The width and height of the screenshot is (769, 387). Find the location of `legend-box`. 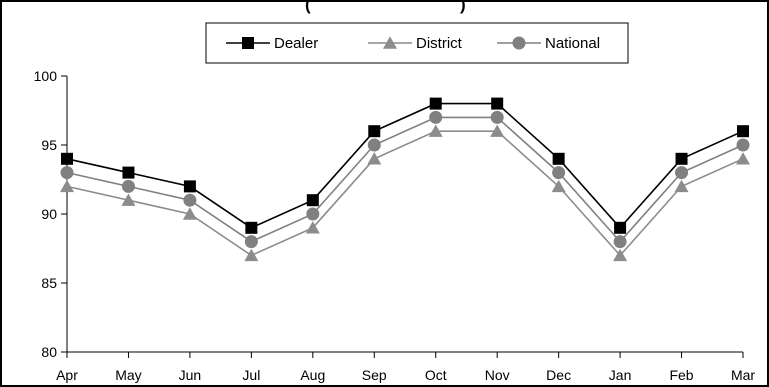

legend-box is located at coordinates (417, 43).